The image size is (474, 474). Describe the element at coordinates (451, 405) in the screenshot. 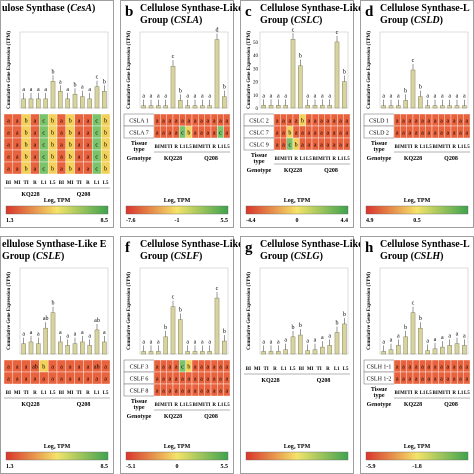

I see `genotype-name: Q208` at that location.